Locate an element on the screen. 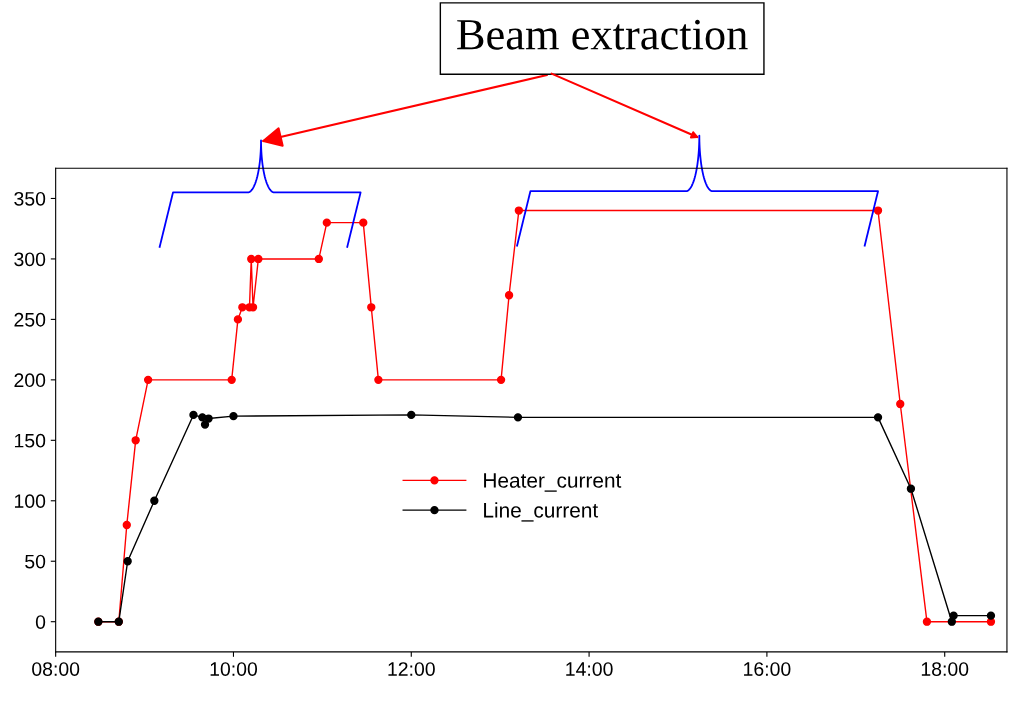 This screenshot has width=1012, height=701. legend-label: Line_current is located at coordinates (541, 512).